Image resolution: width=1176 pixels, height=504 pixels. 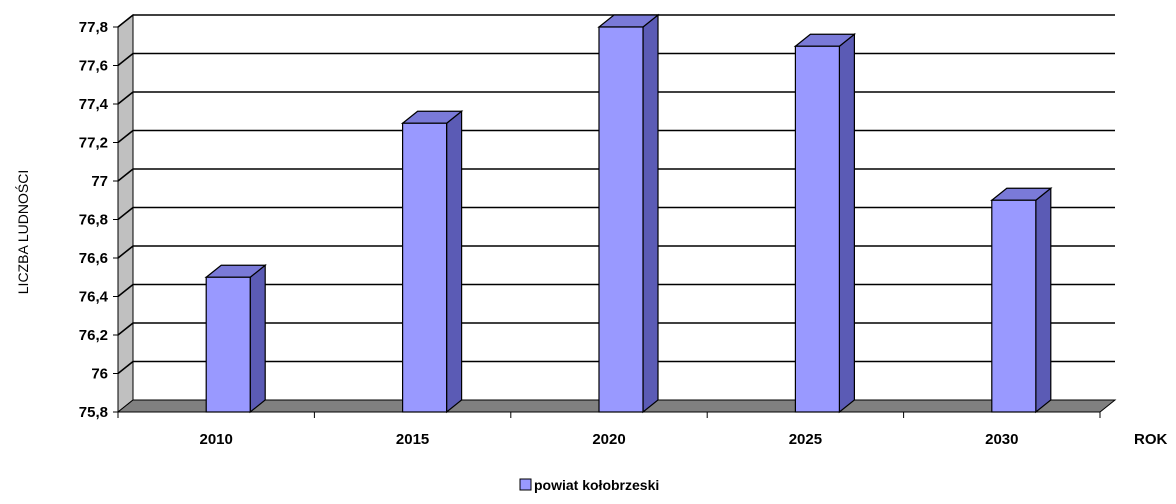 What do you see at coordinates (805, 439) in the screenshot?
I see `x-tick-label: 2025` at bounding box center [805, 439].